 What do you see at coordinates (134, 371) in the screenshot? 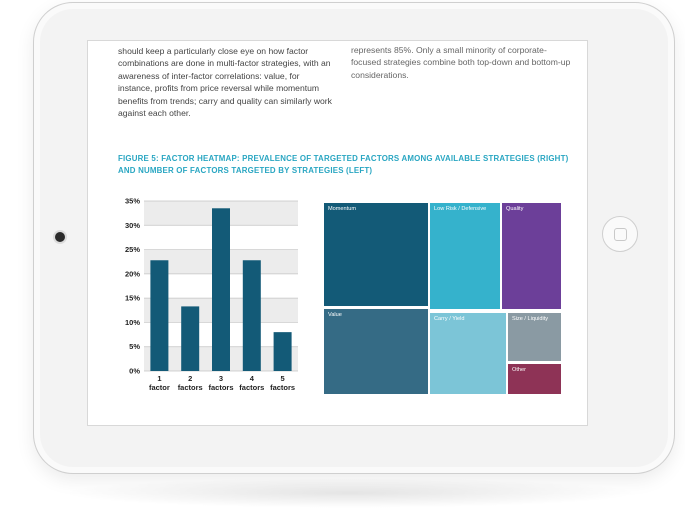
I see `y-tick-label: 0%` at bounding box center [134, 371].